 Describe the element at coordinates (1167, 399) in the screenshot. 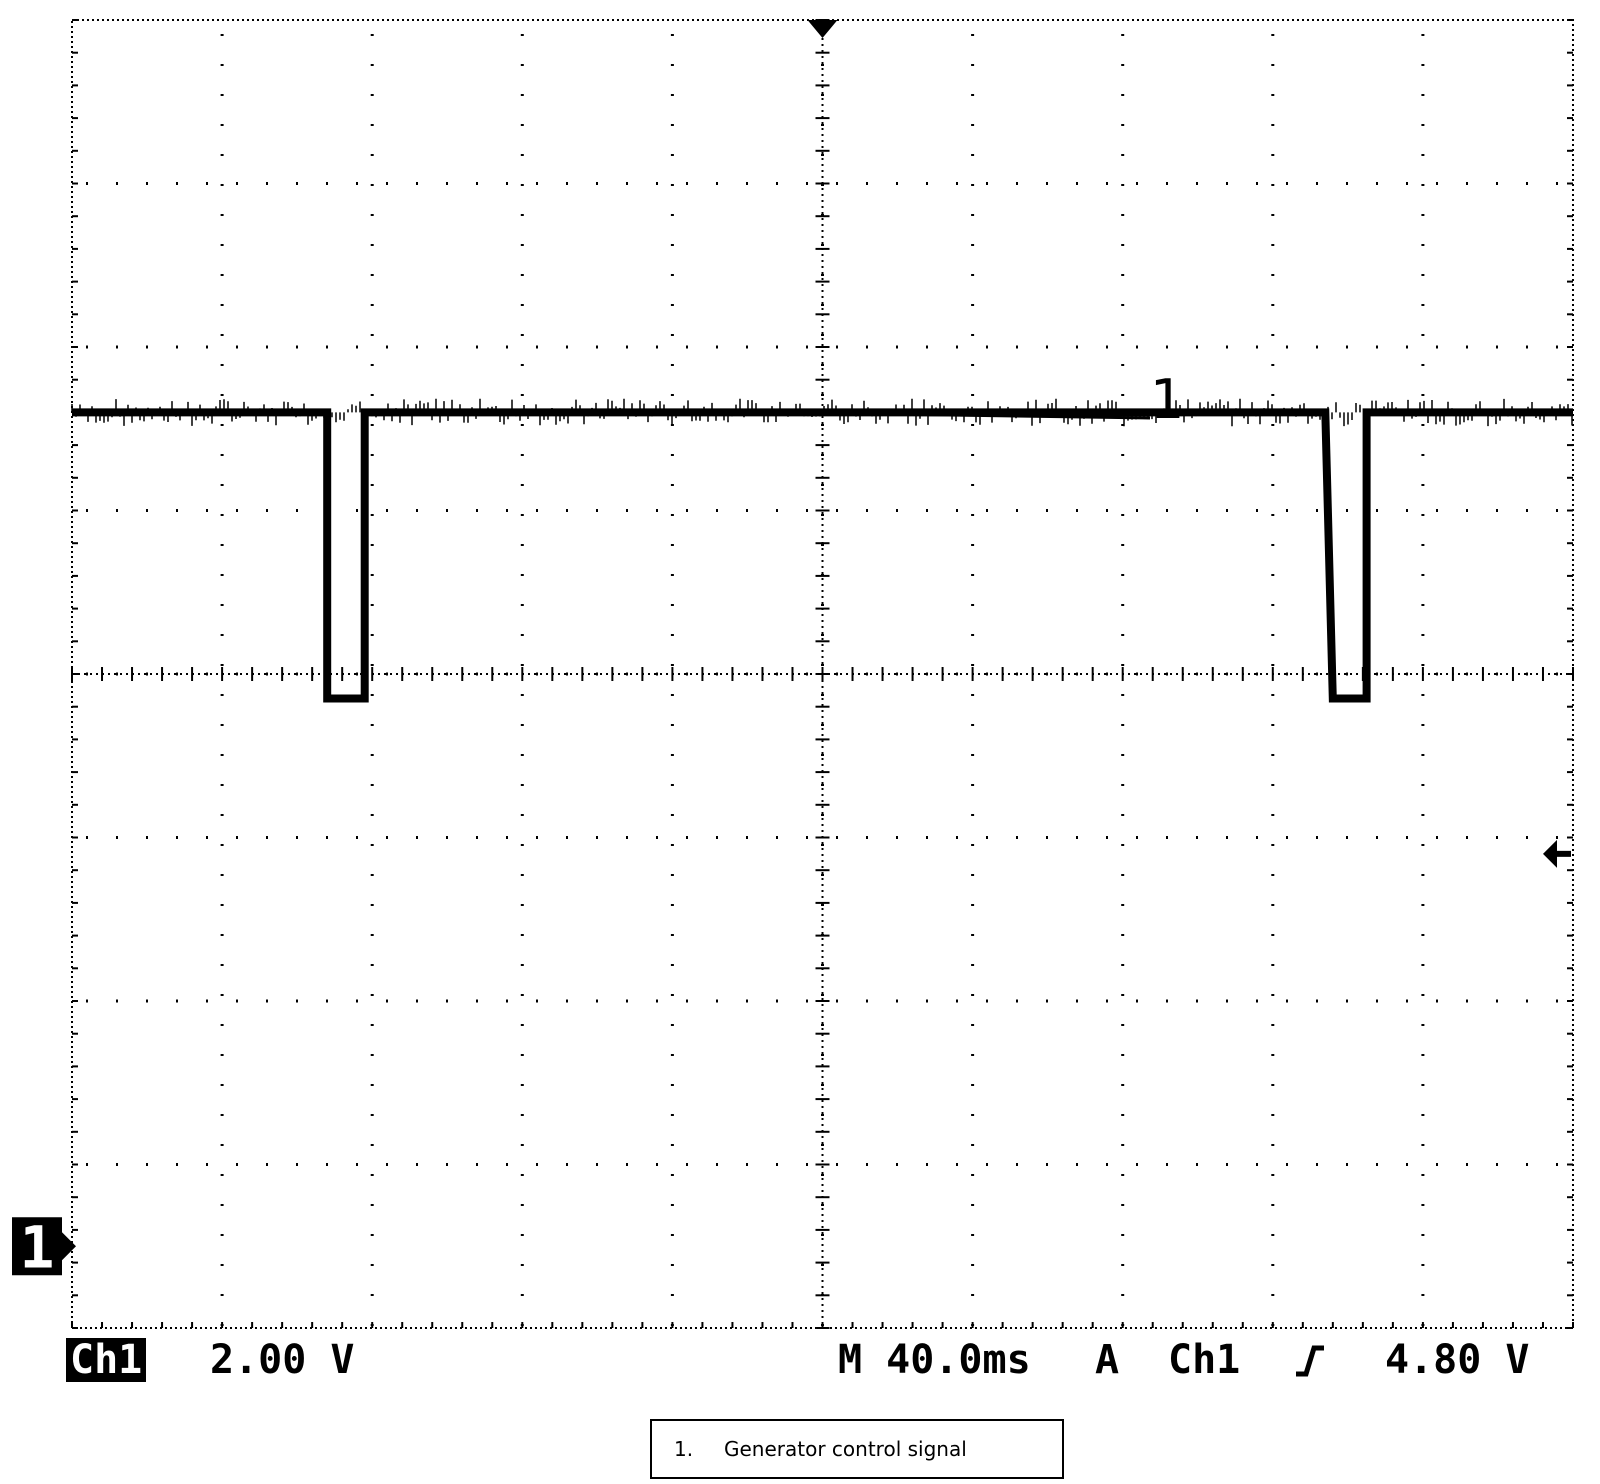

I see `trace-callout-label: 1` at that location.